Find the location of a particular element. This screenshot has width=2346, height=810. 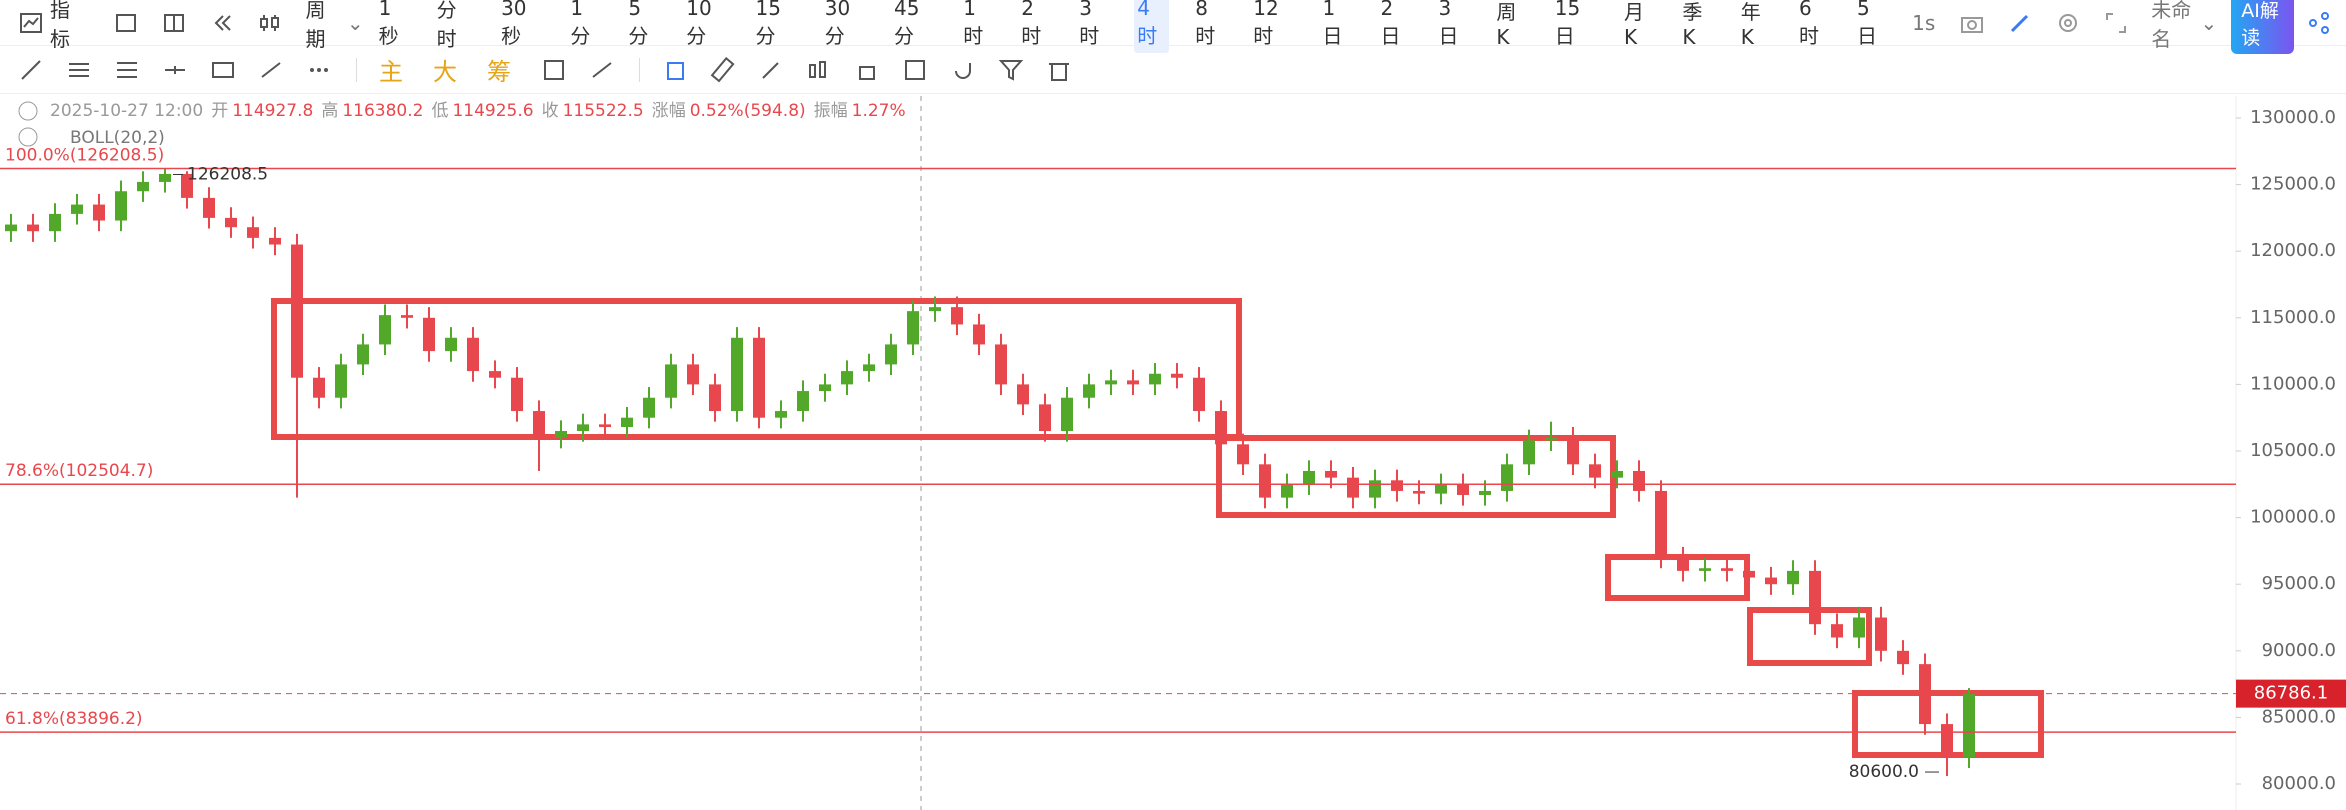

collapse-icon is located at coordinates (28, 111).